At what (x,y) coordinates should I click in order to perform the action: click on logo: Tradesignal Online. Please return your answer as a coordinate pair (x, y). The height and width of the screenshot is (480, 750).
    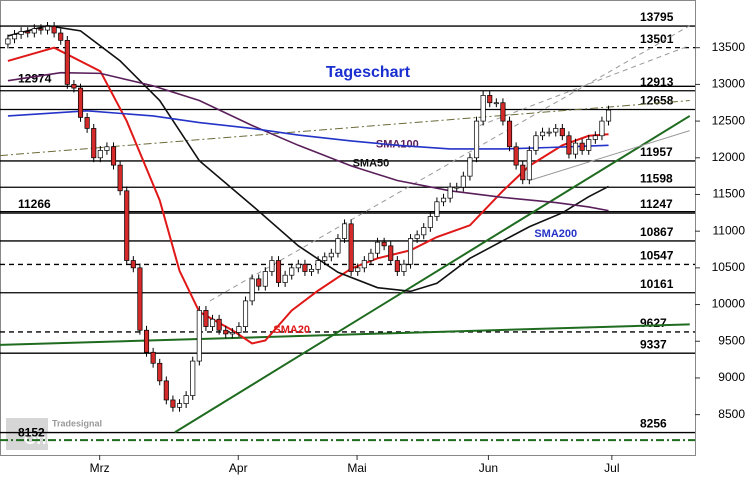
    Looking at the image, I should click on (54, 434).